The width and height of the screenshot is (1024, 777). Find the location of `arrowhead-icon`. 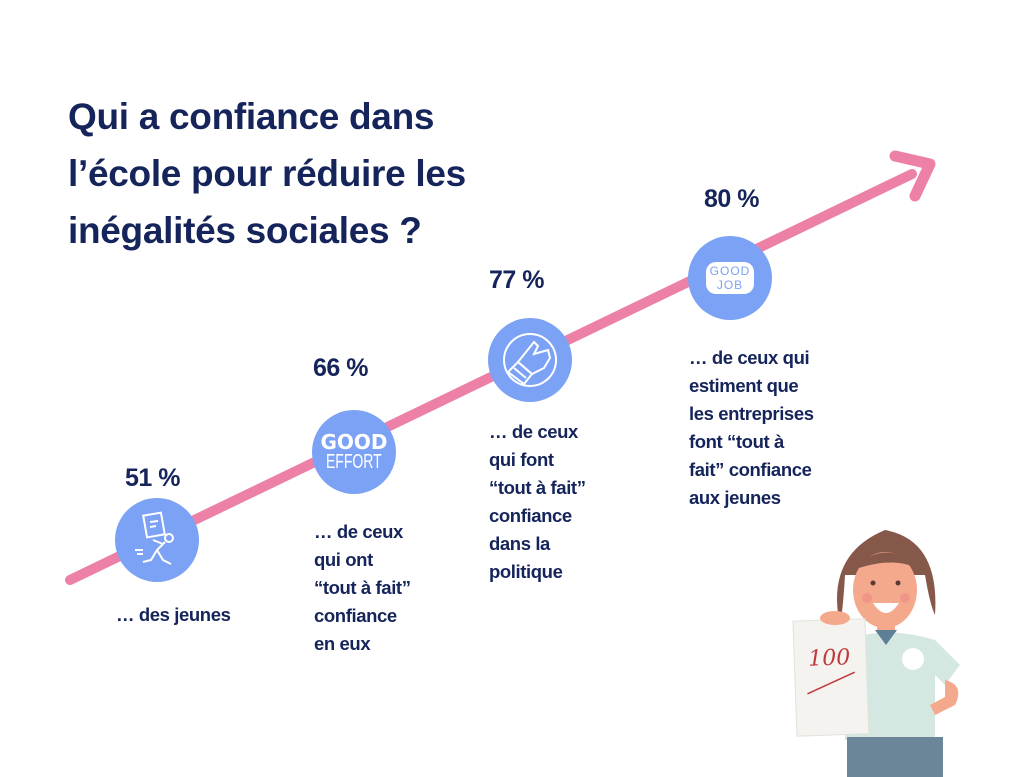

arrowhead-icon is located at coordinates (912, 176).